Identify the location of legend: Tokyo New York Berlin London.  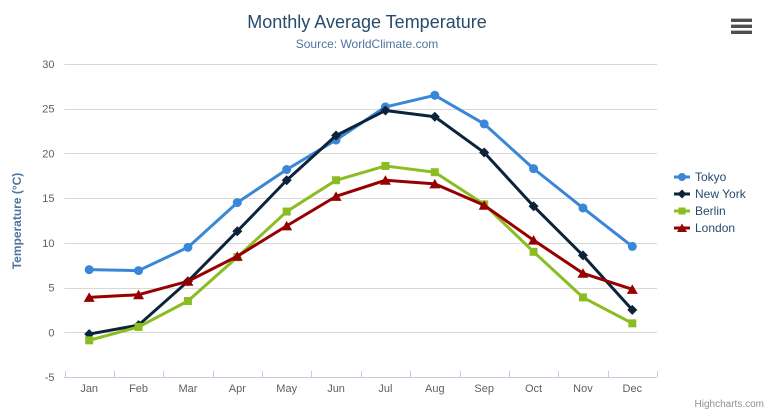
(710, 202).